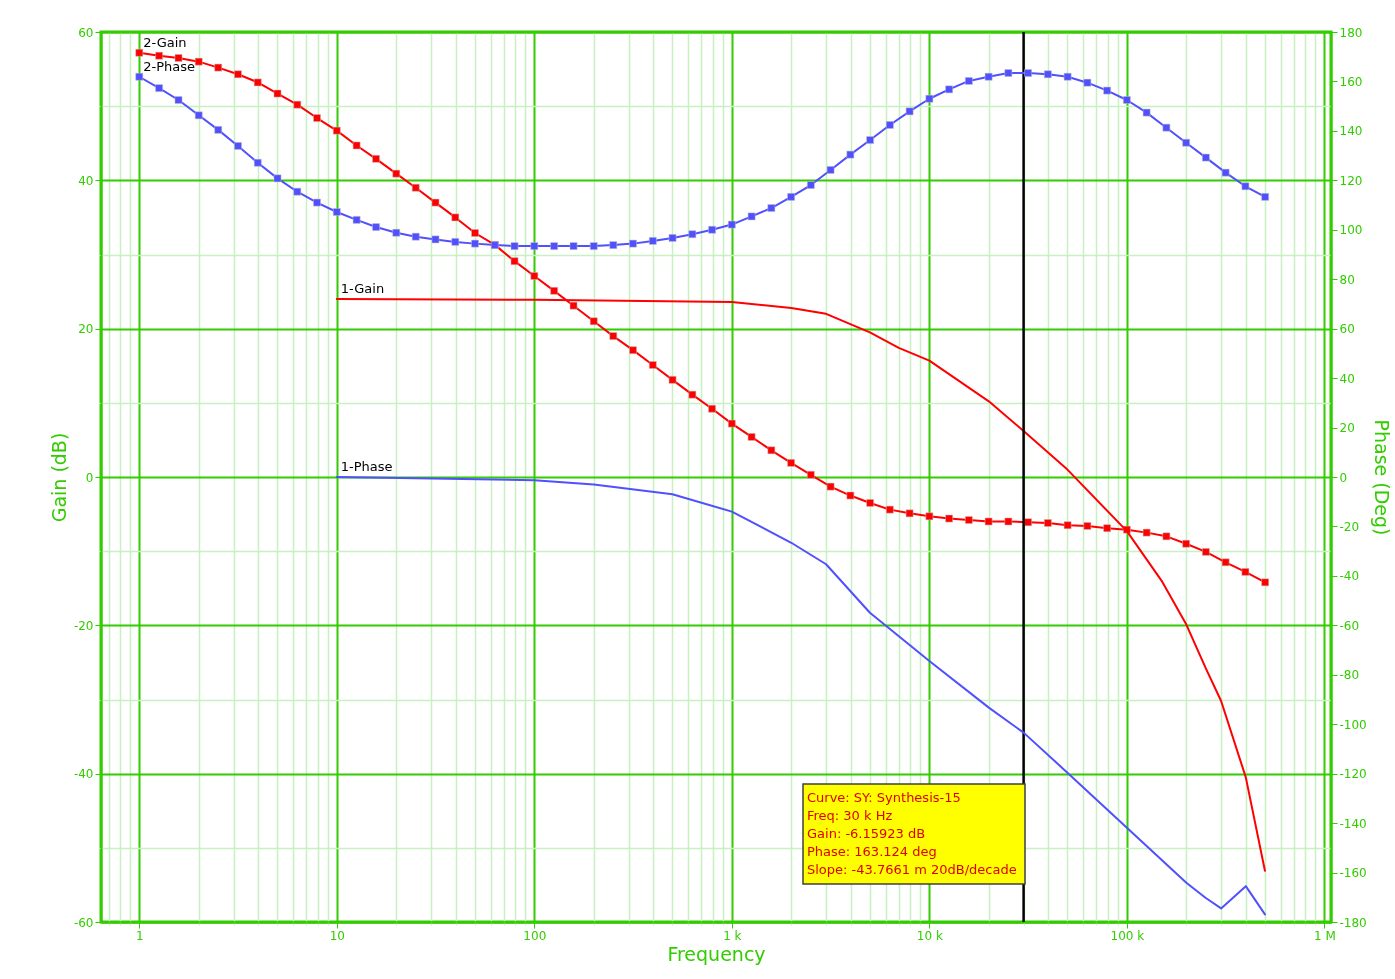 This screenshot has height=979, width=1395. I want to click on series-label: 2-Gain, so click(165, 42).